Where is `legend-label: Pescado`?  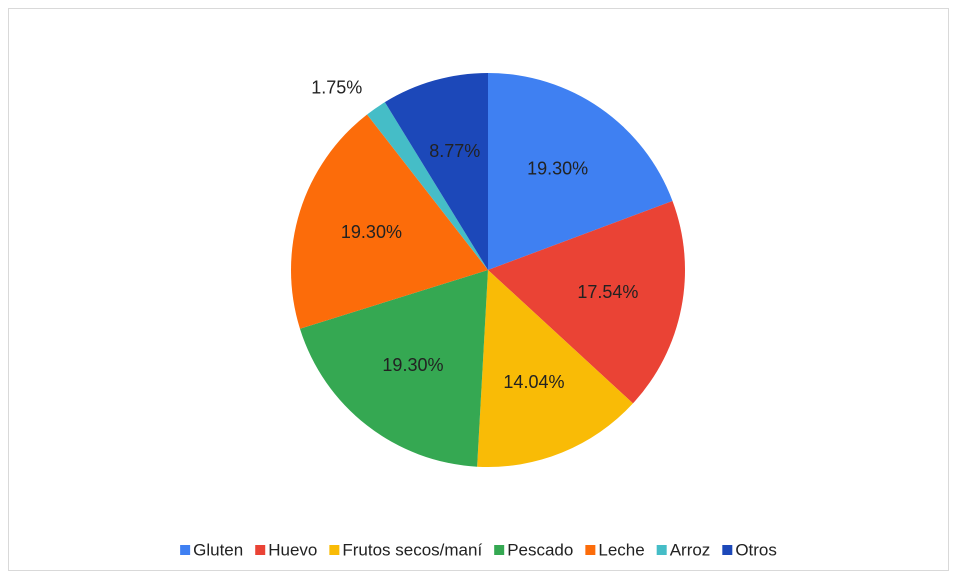 legend-label: Pescado is located at coordinates (540, 549).